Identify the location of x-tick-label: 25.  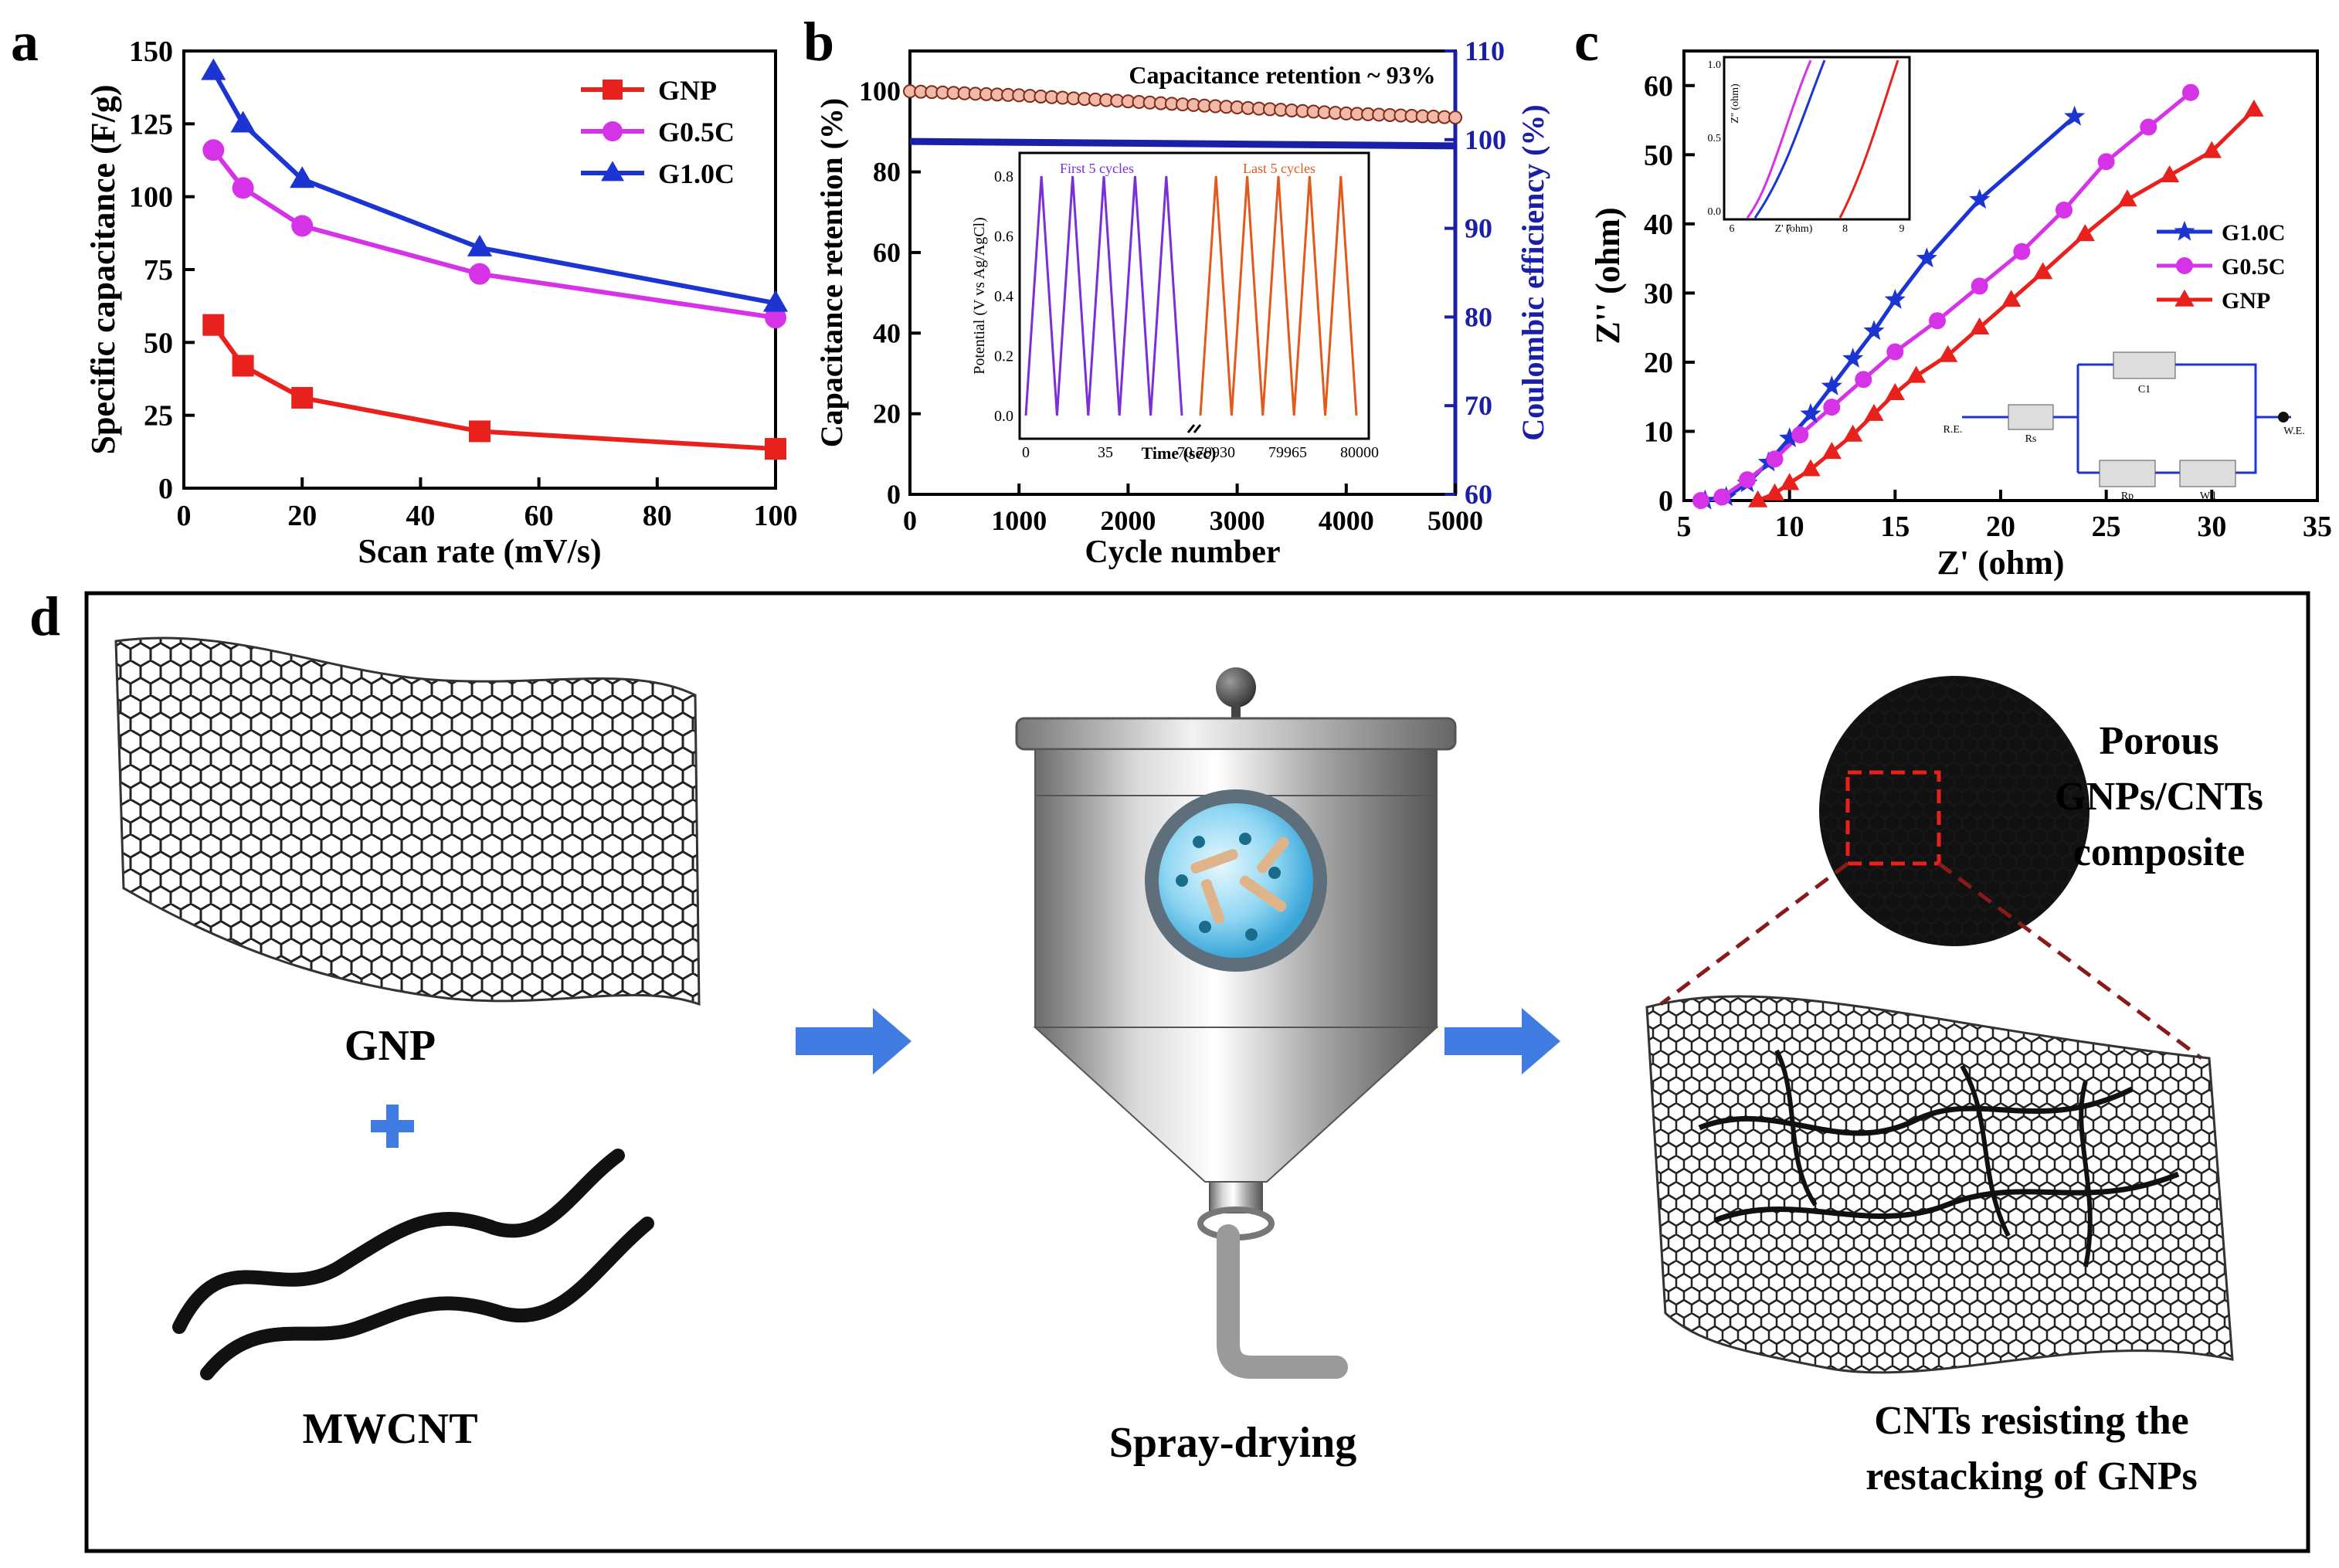
(2106, 527).